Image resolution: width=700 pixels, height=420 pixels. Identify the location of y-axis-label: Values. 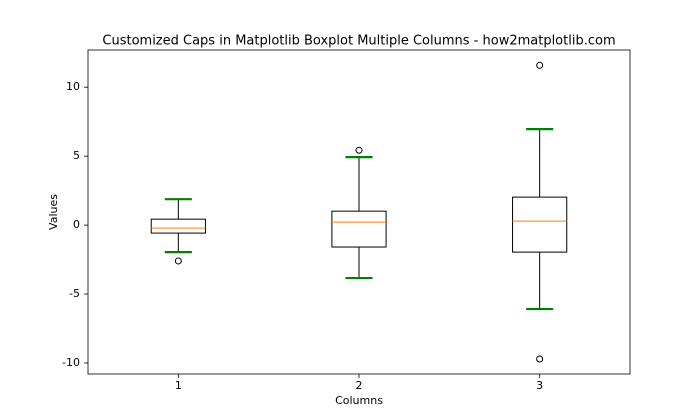
(53, 212).